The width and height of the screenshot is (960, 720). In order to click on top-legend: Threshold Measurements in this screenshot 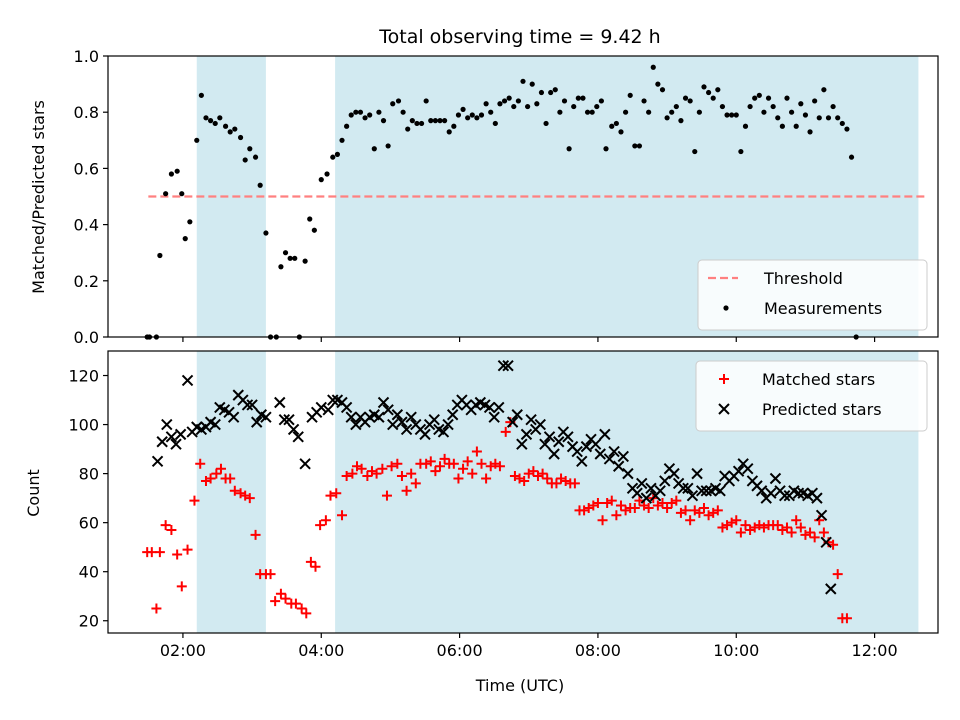, I will do `click(812, 295)`.